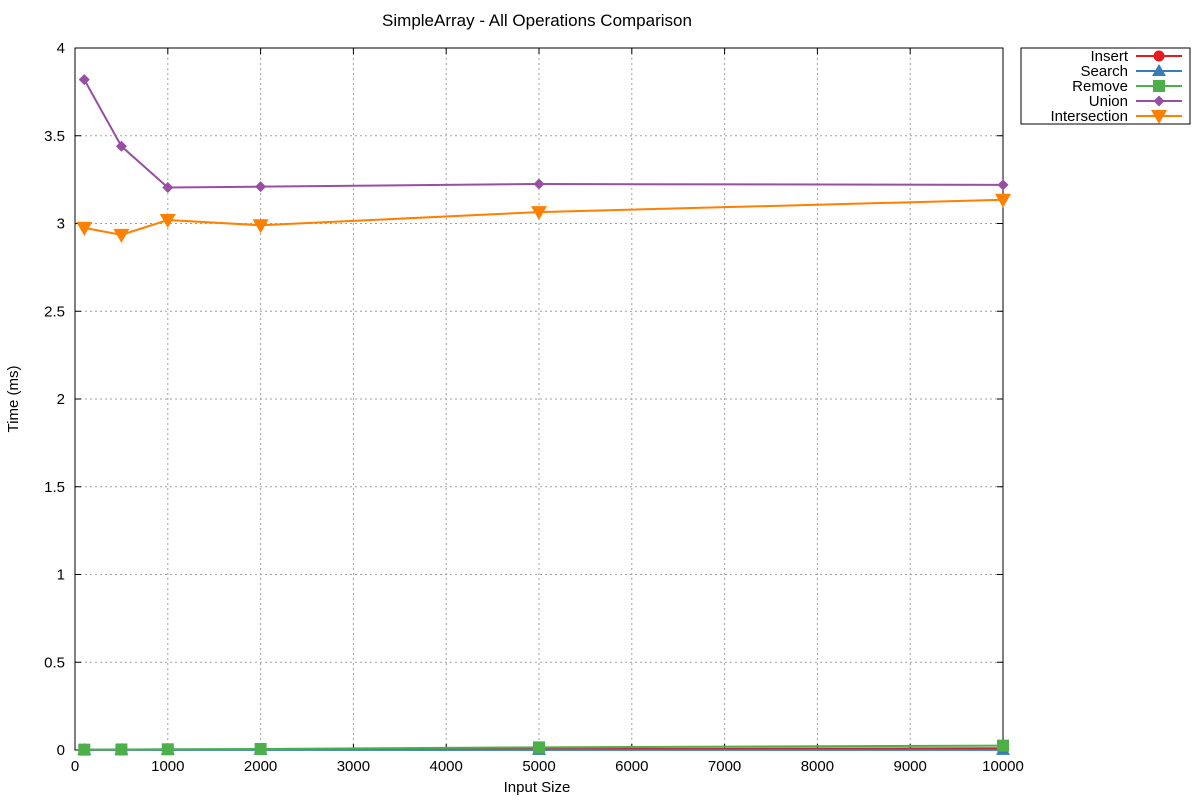 The width and height of the screenshot is (1200, 800). I want to click on legend-marker-intersection, so click(1159, 117).